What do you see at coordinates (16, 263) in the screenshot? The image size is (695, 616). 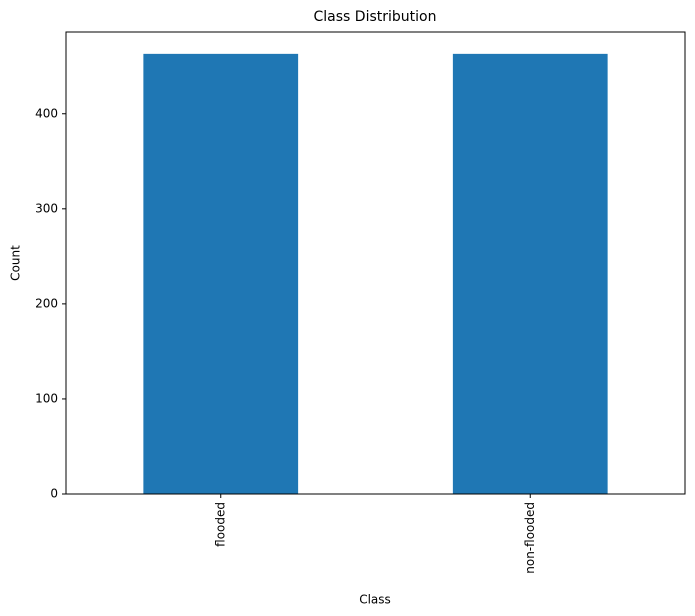 I see `y-axis-label: Count` at bounding box center [16, 263].